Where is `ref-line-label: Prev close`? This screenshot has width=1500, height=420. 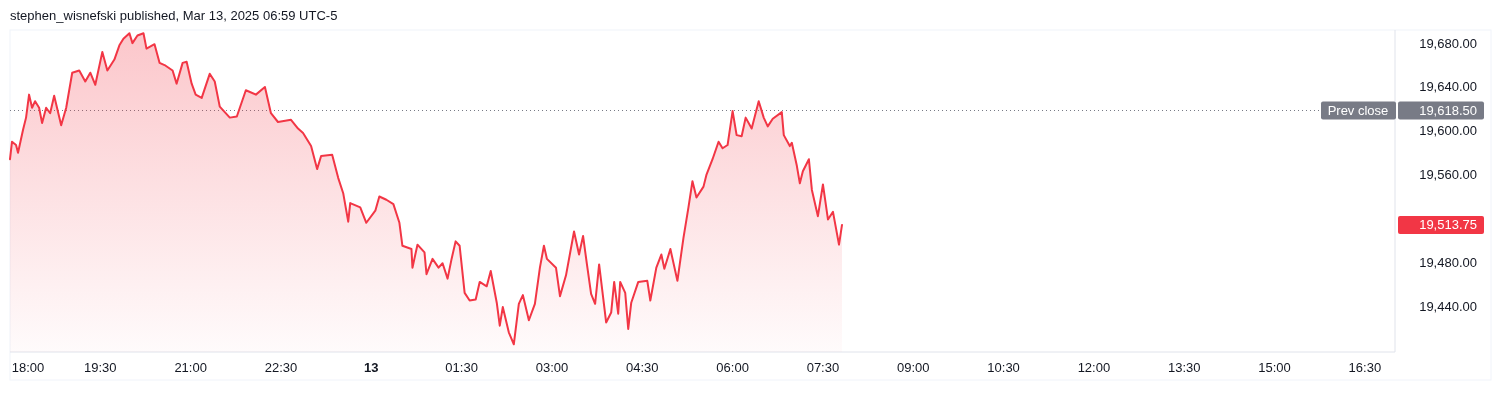
ref-line-label: Prev close is located at coordinates (1358, 110).